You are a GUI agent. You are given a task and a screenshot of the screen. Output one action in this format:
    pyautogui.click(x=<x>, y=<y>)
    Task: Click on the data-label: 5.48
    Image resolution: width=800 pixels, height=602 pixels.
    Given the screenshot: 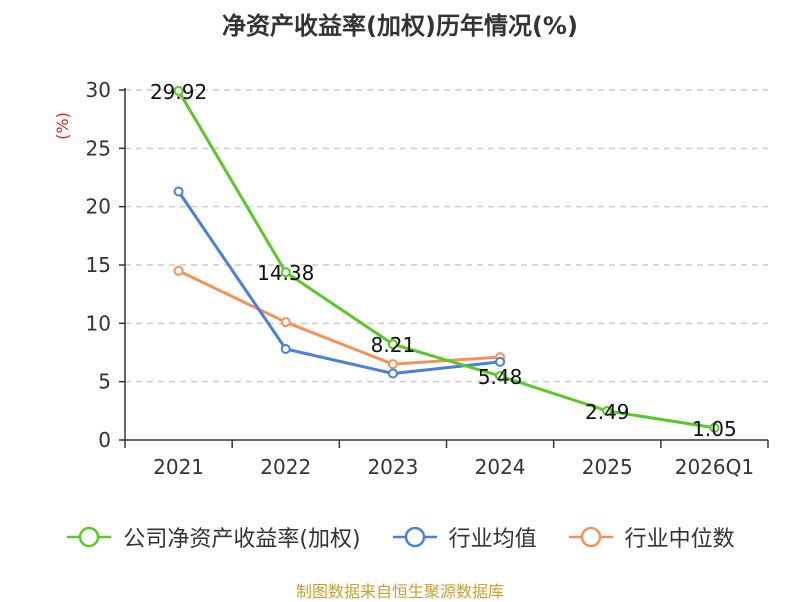 What is the action you would take?
    pyautogui.click(x=500, y=377)
    